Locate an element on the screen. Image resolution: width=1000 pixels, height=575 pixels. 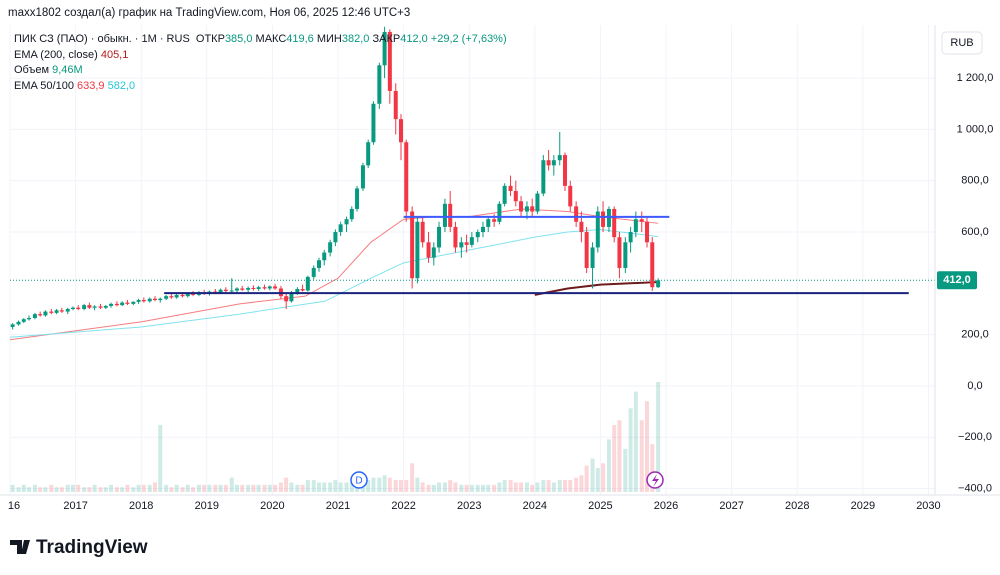
x-tick-label: 2022 is located at coordinates (403, 506).